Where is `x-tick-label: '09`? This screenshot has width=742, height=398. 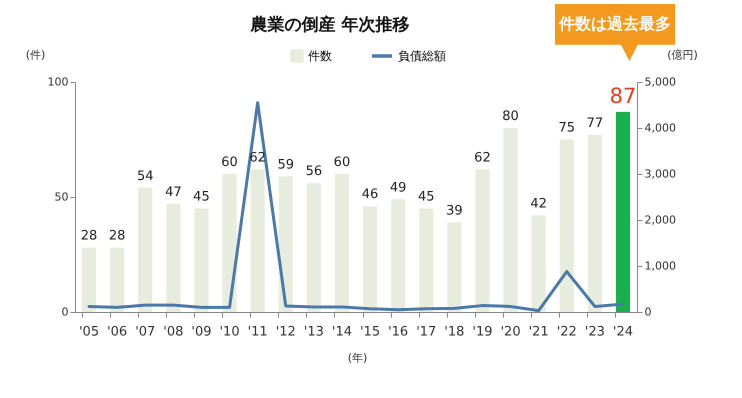 x-tick-label: '09 is located at coordinates (201, 332).